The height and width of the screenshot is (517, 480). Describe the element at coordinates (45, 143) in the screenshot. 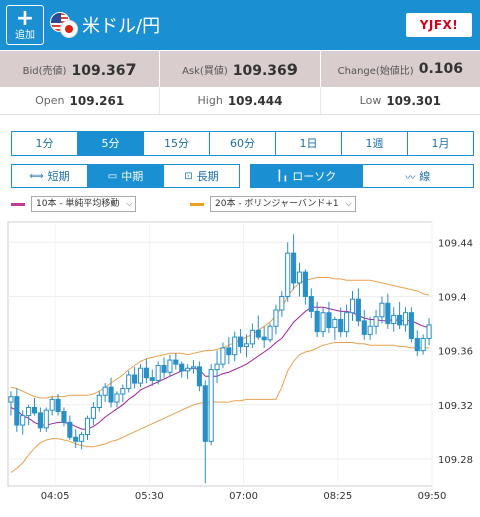

I see `tab-1min: 1分` at that location.